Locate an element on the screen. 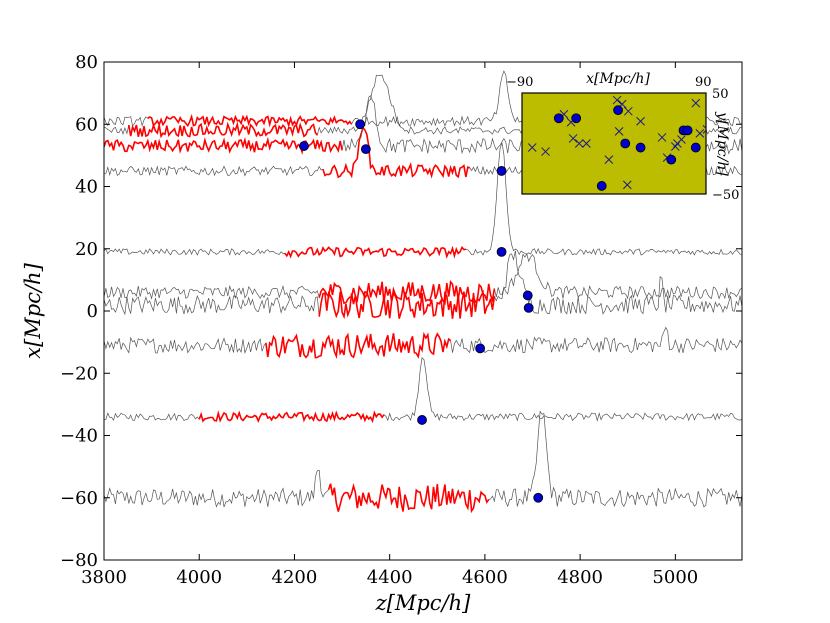  inset-y-axis-label: y[Mpc/h] is located at coordinates (722, 143).